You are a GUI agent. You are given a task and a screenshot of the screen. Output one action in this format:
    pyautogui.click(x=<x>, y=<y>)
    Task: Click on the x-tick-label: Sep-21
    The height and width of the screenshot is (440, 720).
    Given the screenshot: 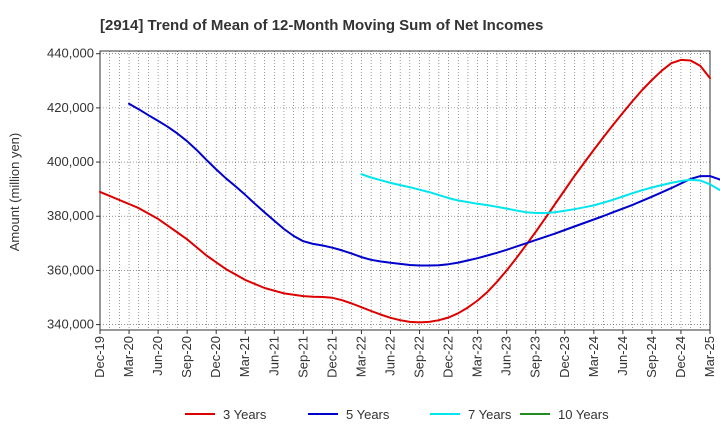 What is the action you would take?
    pyautogui.click(x=302, y=357)
    